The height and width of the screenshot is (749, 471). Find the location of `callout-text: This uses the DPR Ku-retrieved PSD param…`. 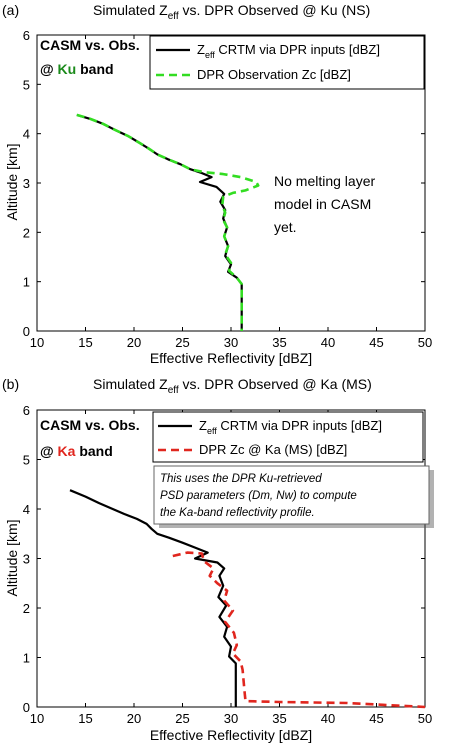

callout-text: This uses the DPR Ku-retrieved PSD param… is located at coordinates (260, 496).